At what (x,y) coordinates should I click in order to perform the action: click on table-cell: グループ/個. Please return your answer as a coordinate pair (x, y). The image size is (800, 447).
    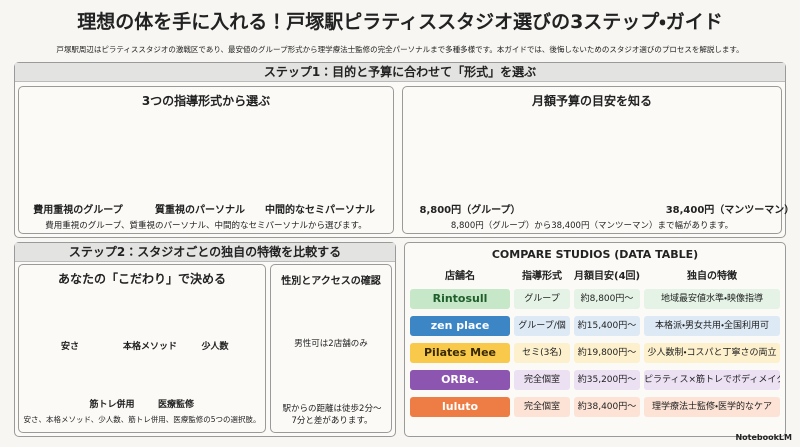
    Looking at the image, I should click on (542, 326).